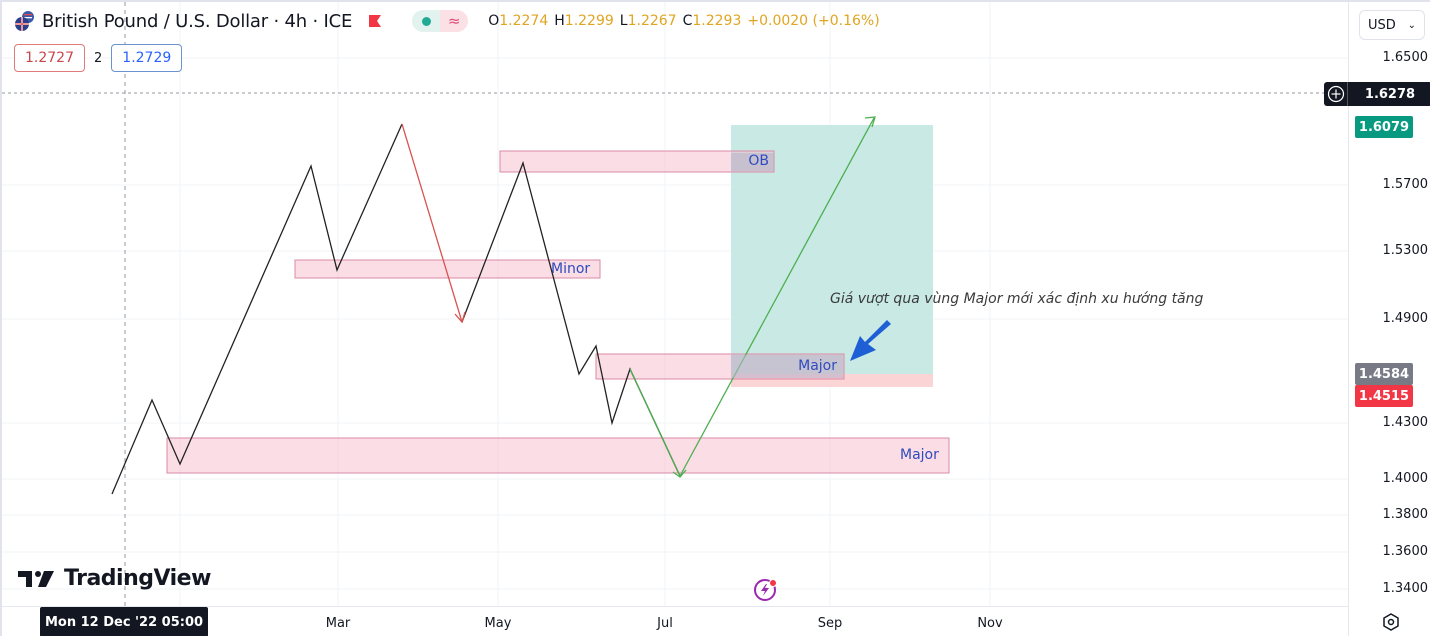 Image resolution: width=1430 pixels, height=636 pixels. What do you see at coordinates (679, 473) in the screenshot?
I see `green-bottom-arrowhead-icon` at bounding box center [679, 473].